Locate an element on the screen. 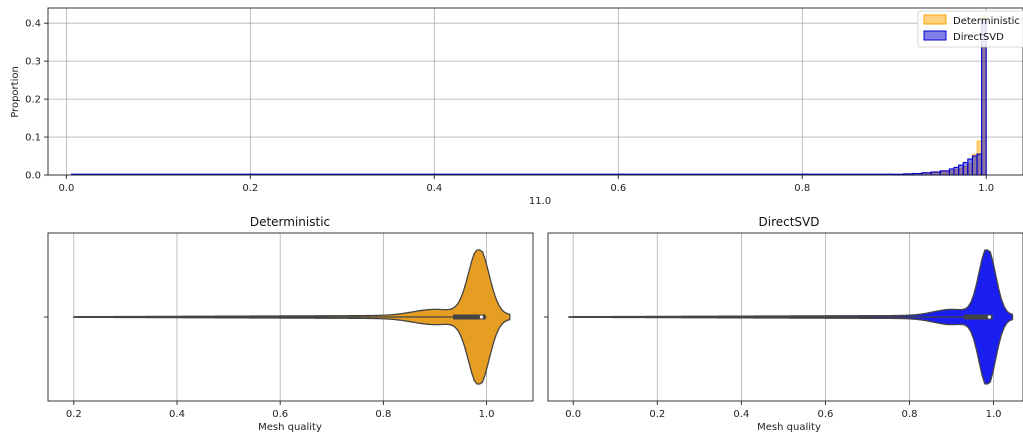 This screenshot has height=434, width=1023. legend-swatch-directsvd is located at coordinates (935, 35).